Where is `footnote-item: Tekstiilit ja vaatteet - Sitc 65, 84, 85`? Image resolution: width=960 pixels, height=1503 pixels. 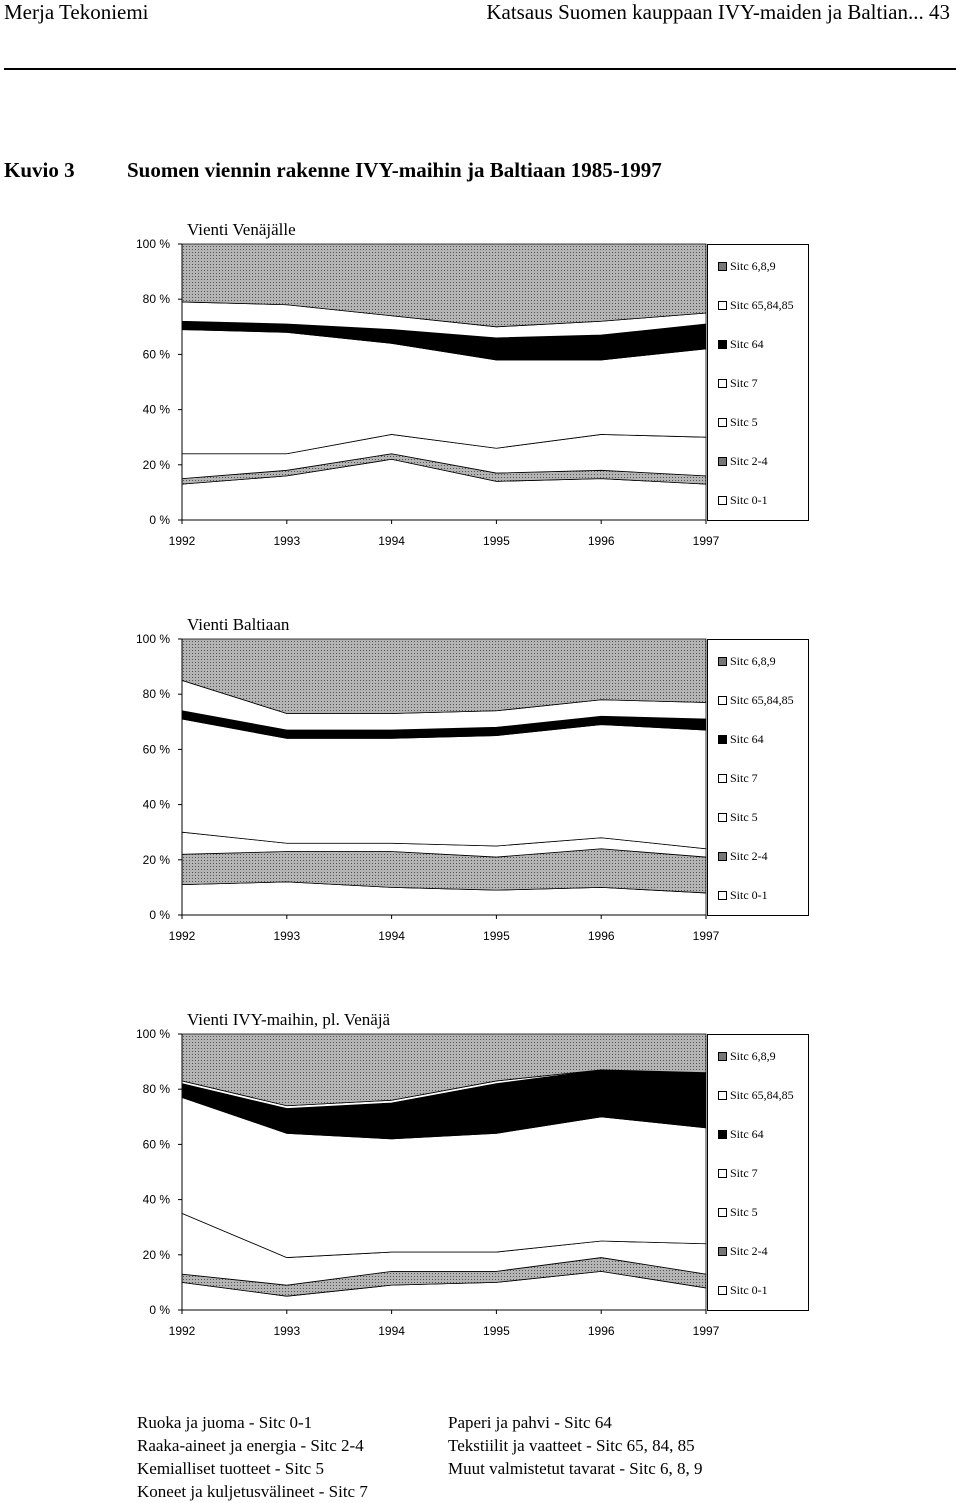
footnote-item: Tekstiilit ja vaatteet - Sitc 65, 84, 85 is located at coordinates (571, 1445).